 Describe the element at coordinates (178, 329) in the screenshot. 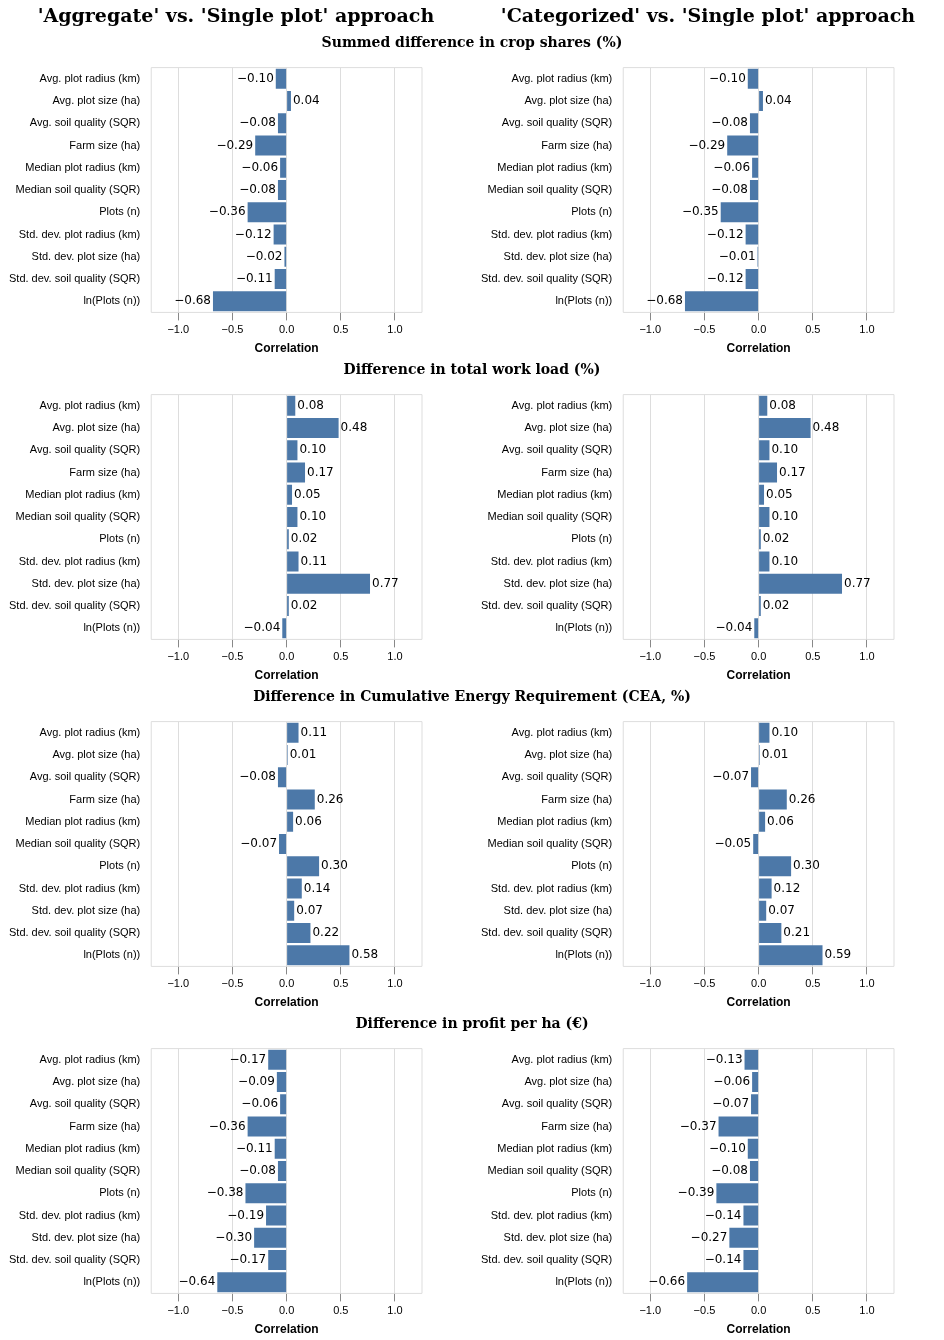

I see `x-tick-label: −1.0` at that location.